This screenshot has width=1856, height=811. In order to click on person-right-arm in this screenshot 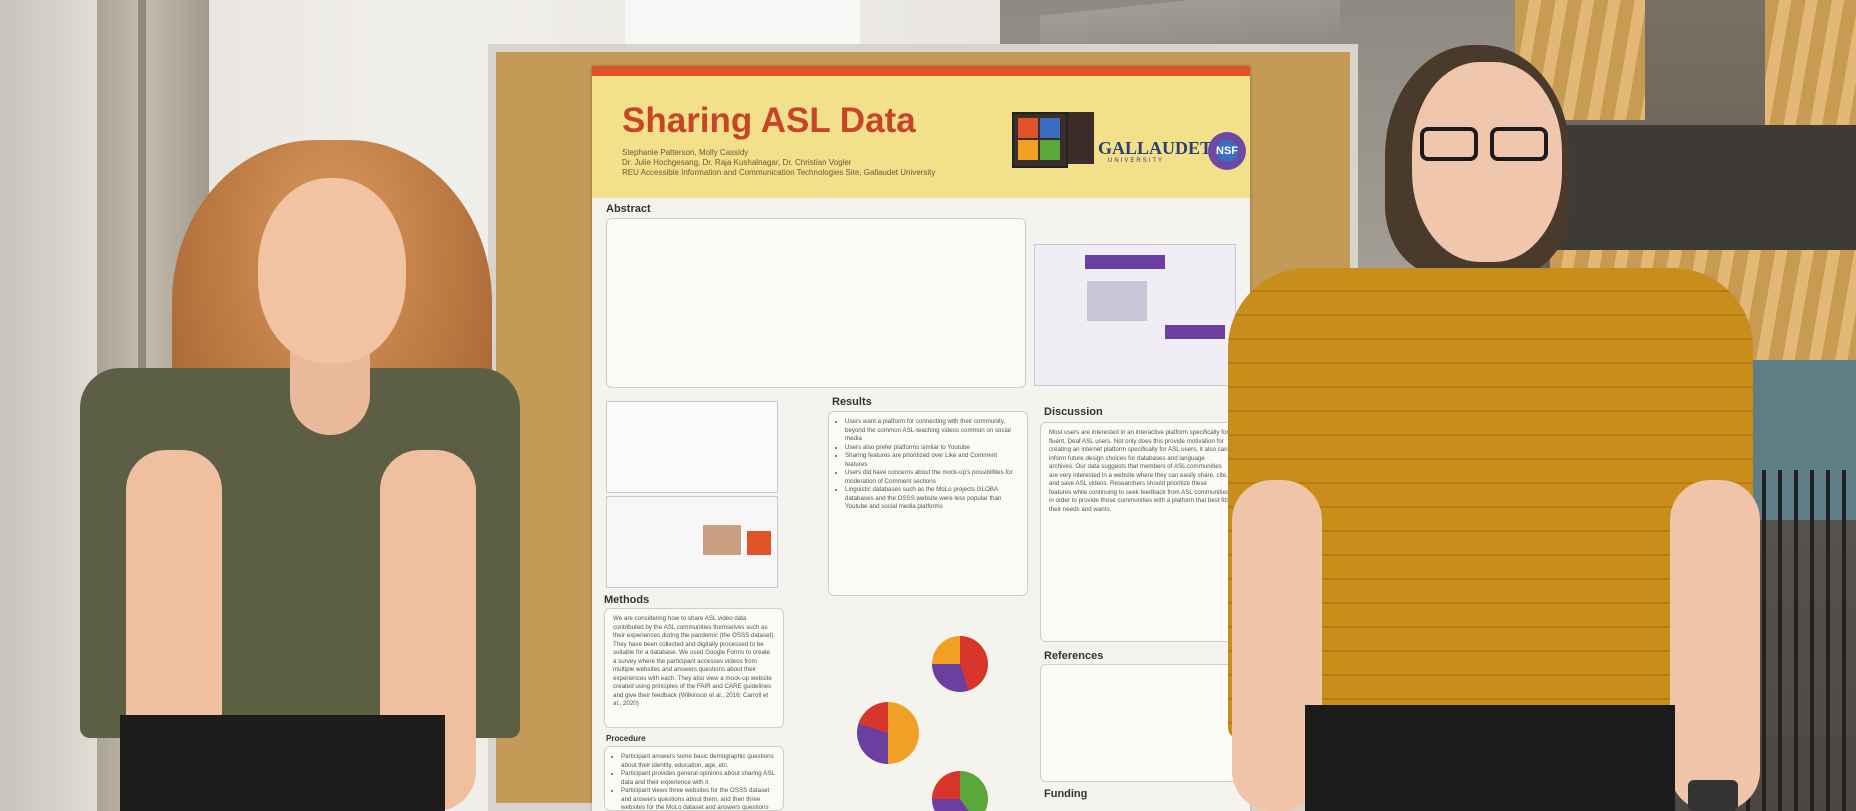, I will do `click(1715, 645)`.